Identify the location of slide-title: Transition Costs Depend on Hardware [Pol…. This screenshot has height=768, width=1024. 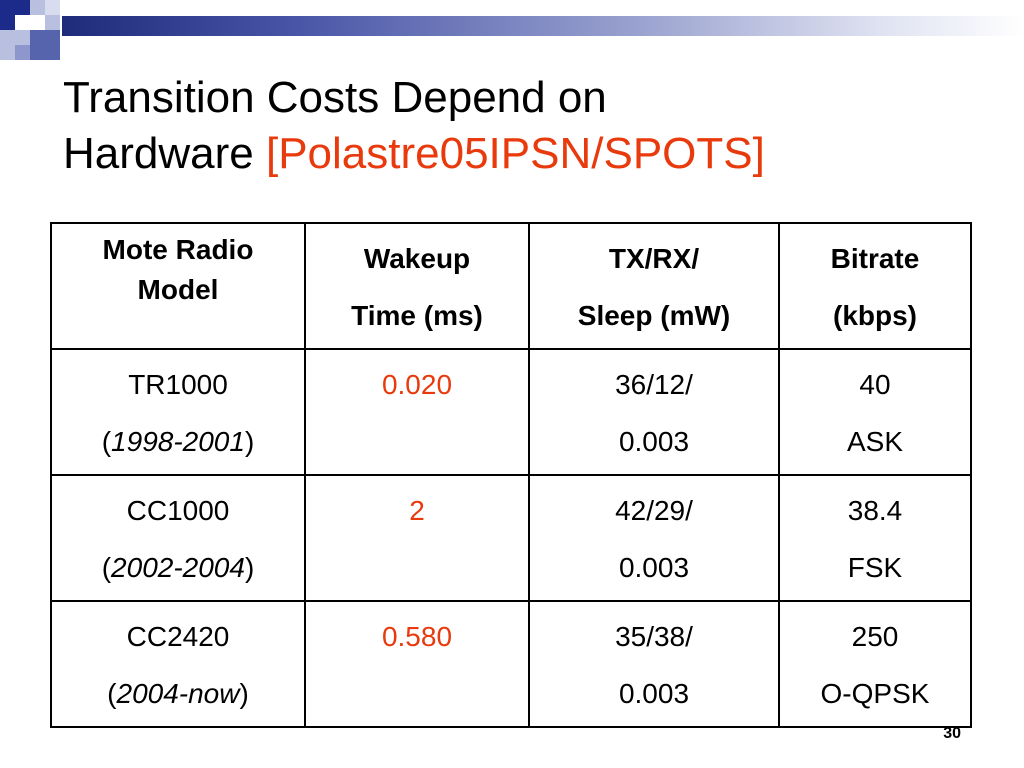
(533, 126).